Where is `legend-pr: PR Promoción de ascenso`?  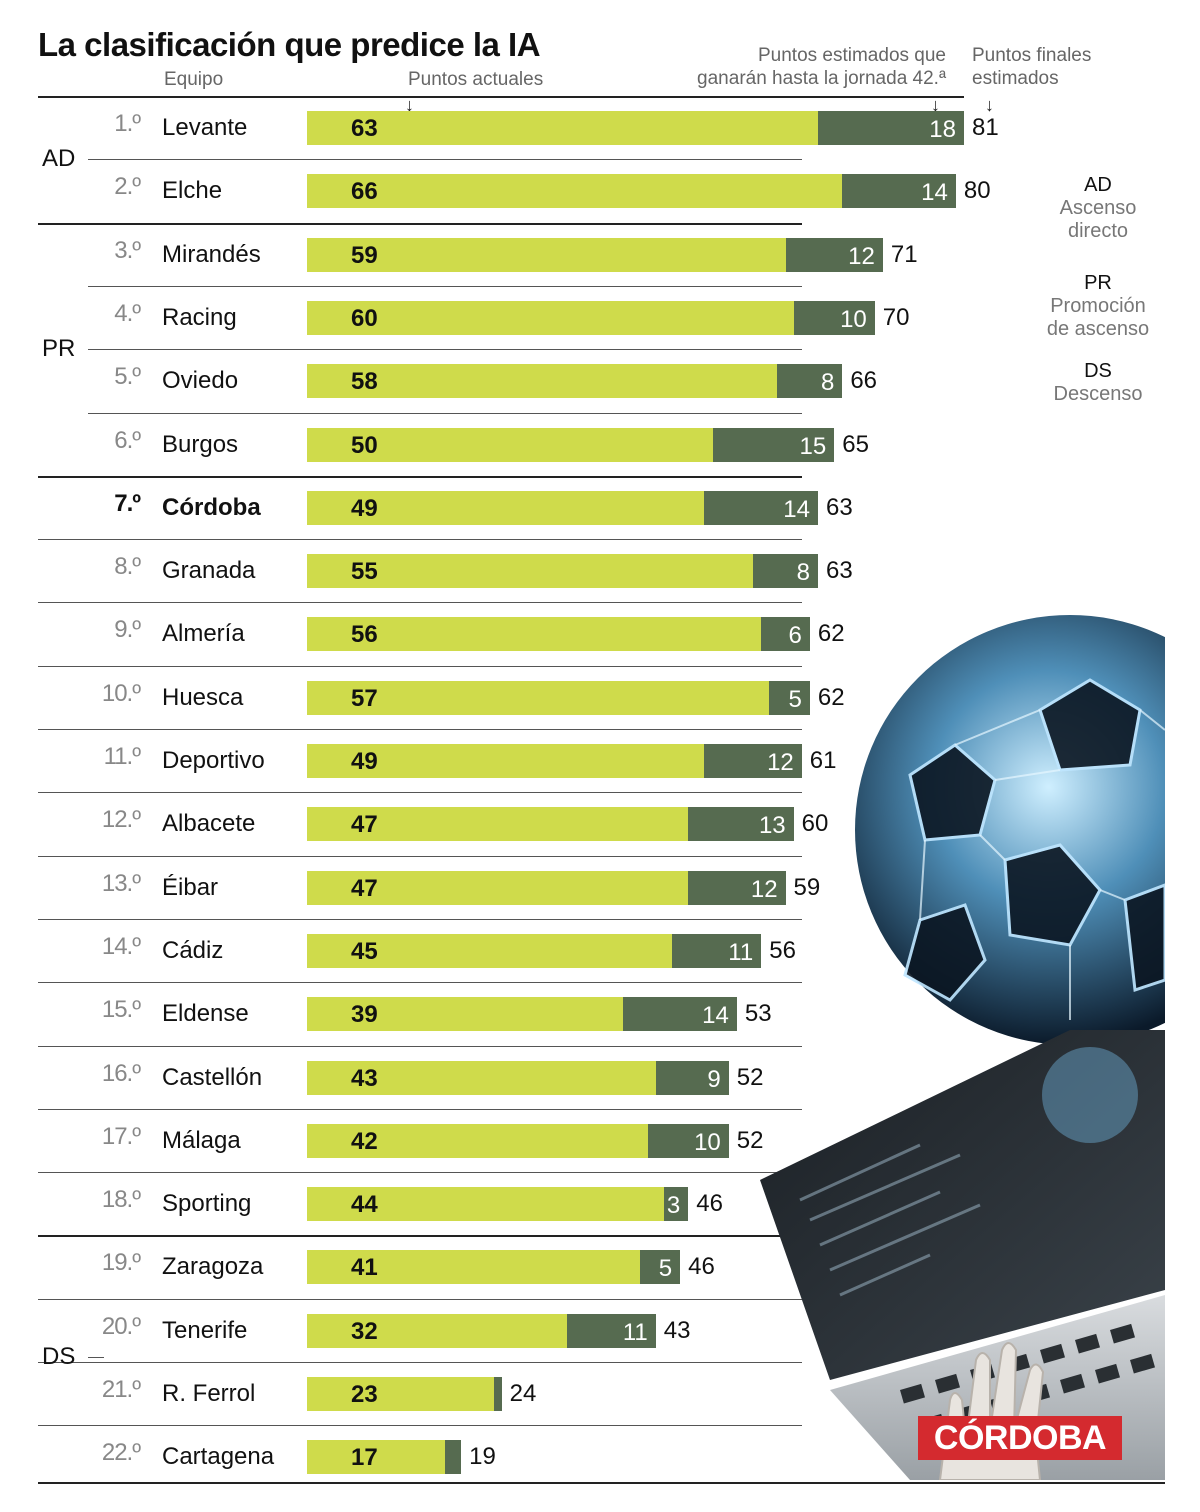 legend-pr: PR Promoción de ascenso is located at coordinates (1098, 306).